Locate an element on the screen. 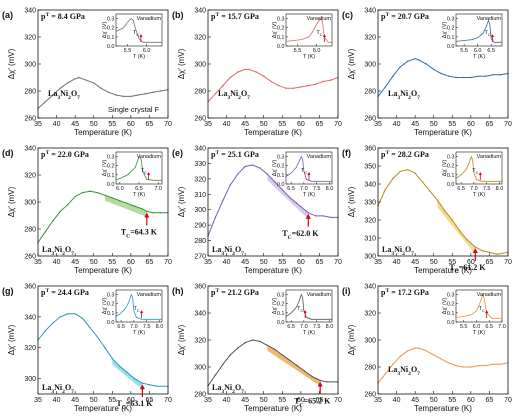  inset-title: Vanadium is located at coordinates (489, 295).